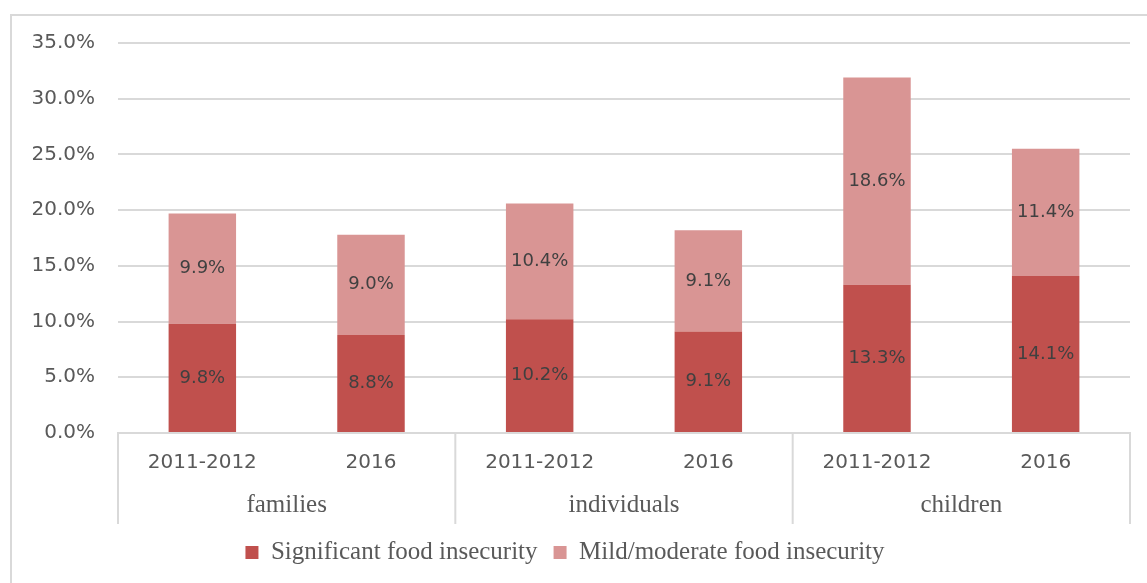  I want to click on y-tick-label: 25.0%, so click(63, 152).